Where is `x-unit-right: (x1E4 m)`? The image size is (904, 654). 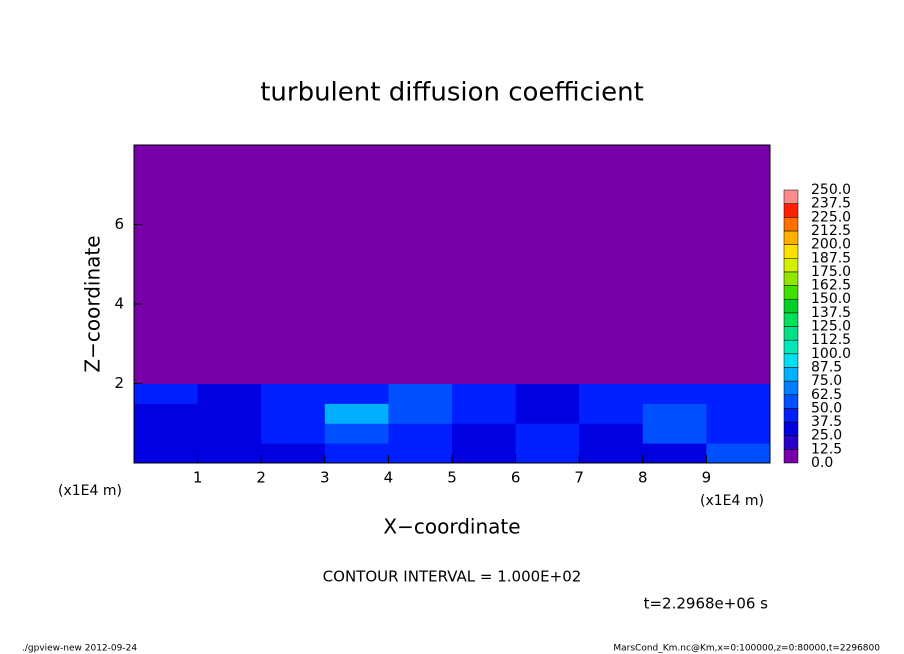 x-unit-right: (x1E4 m) is located at coordinates (732, 501).